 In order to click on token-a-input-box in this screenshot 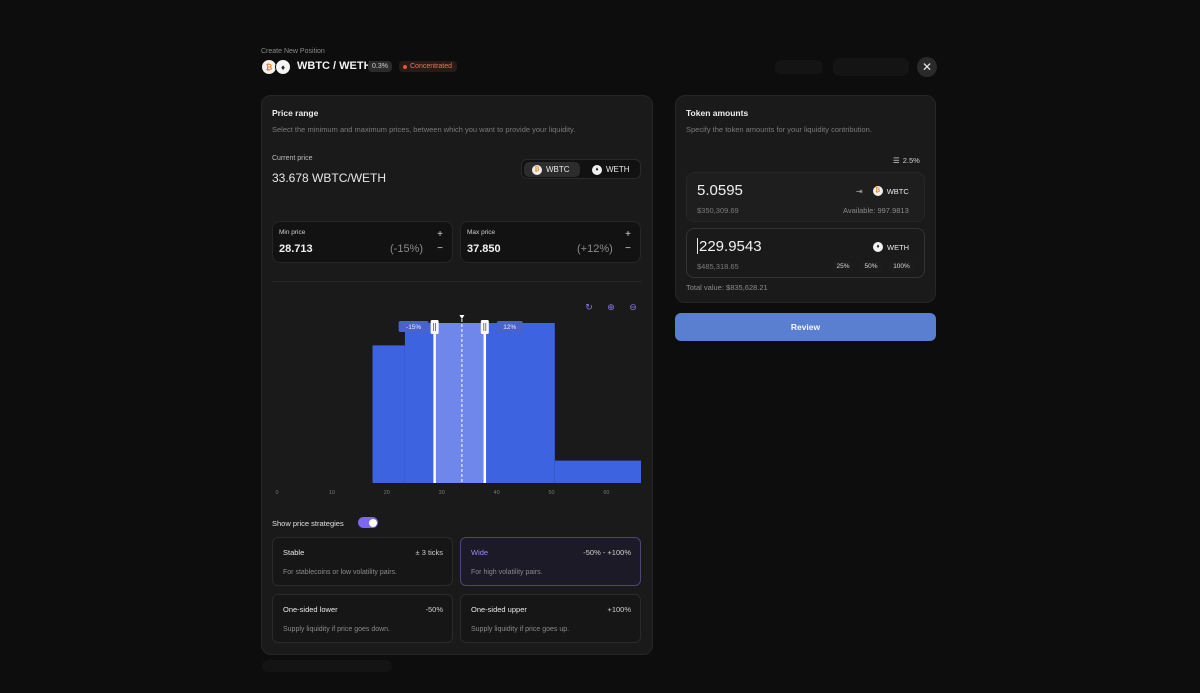, I will do `click(805, 197)`.